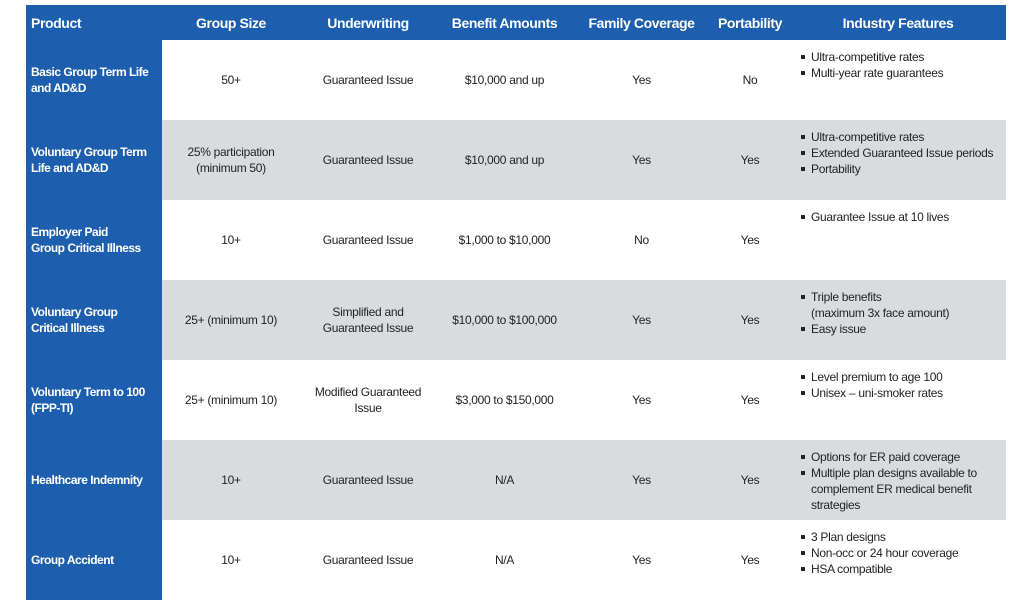  I want to click on cell-text: $10,000 to $100,000, so click(504, 320).